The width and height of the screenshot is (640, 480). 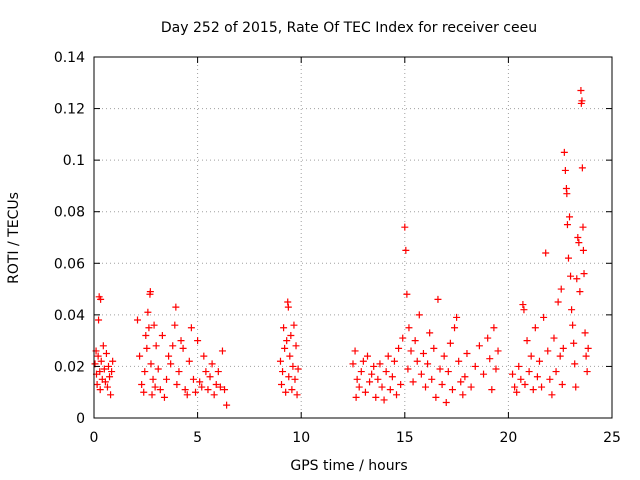 What do you see at coordinates (612, 438) in the screenshot?
I see `x-tick-label: 25` at bounding box center [612, 438].